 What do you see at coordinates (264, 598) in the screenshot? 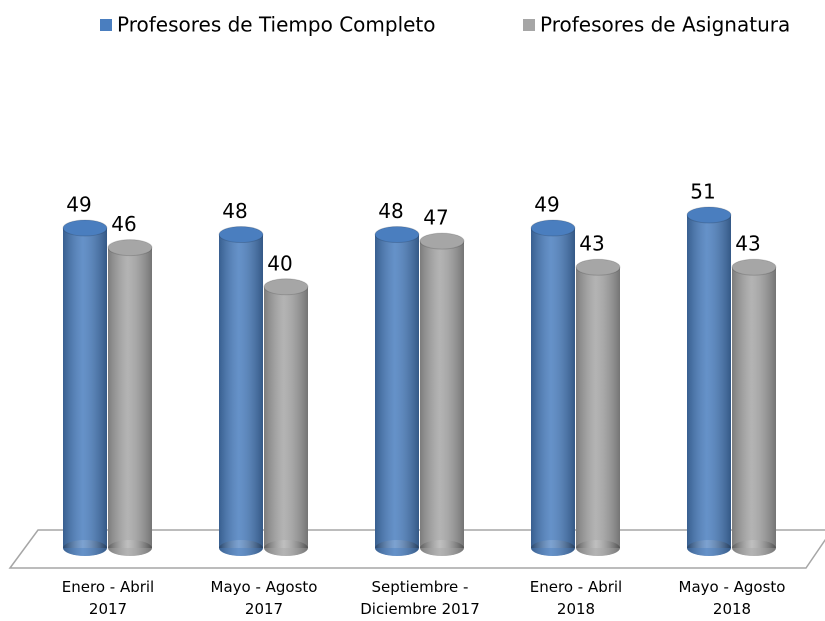
I see `x-tick-label: Mayo - Agosto 2017` at bounding box center [264, 598].